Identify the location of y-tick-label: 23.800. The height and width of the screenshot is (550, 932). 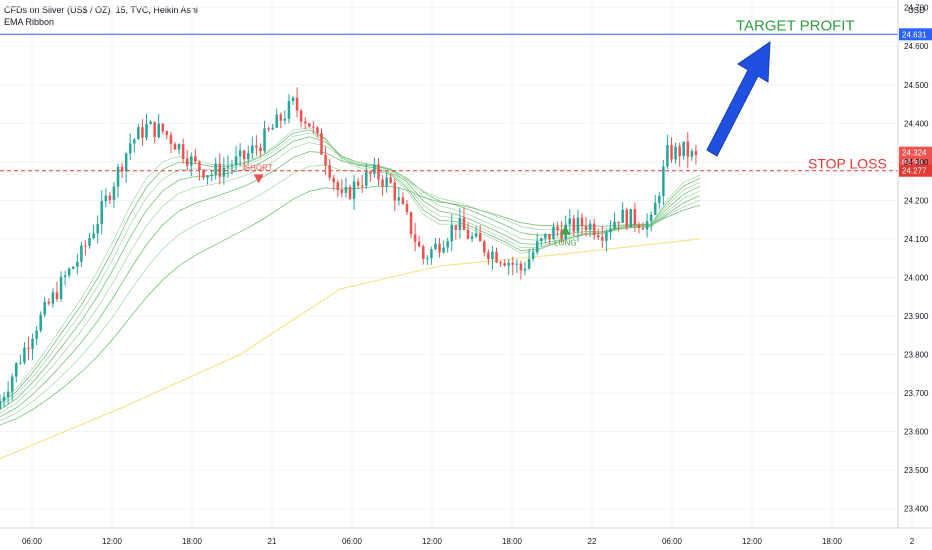
(916, 355).